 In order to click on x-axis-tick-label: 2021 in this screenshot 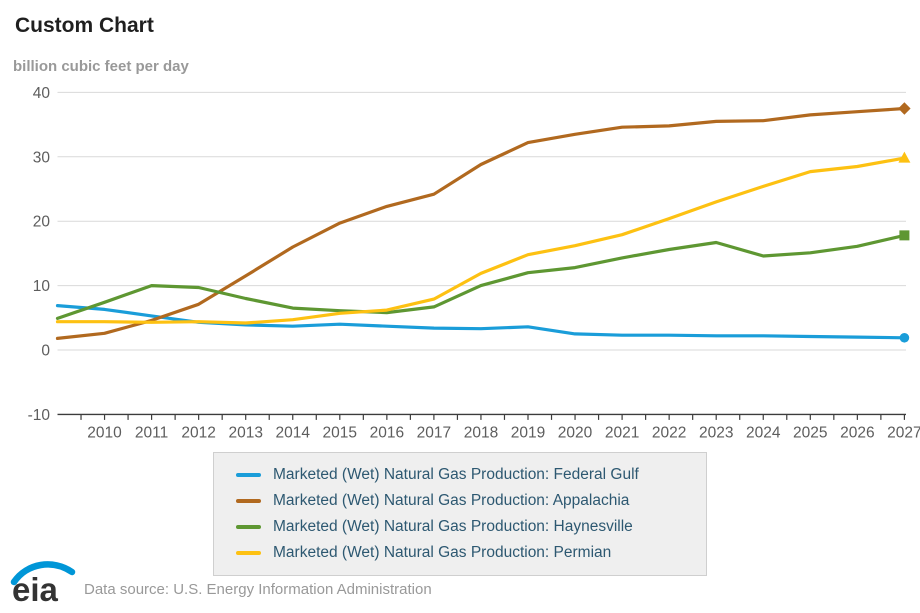, I will do `click(622, 432)`.